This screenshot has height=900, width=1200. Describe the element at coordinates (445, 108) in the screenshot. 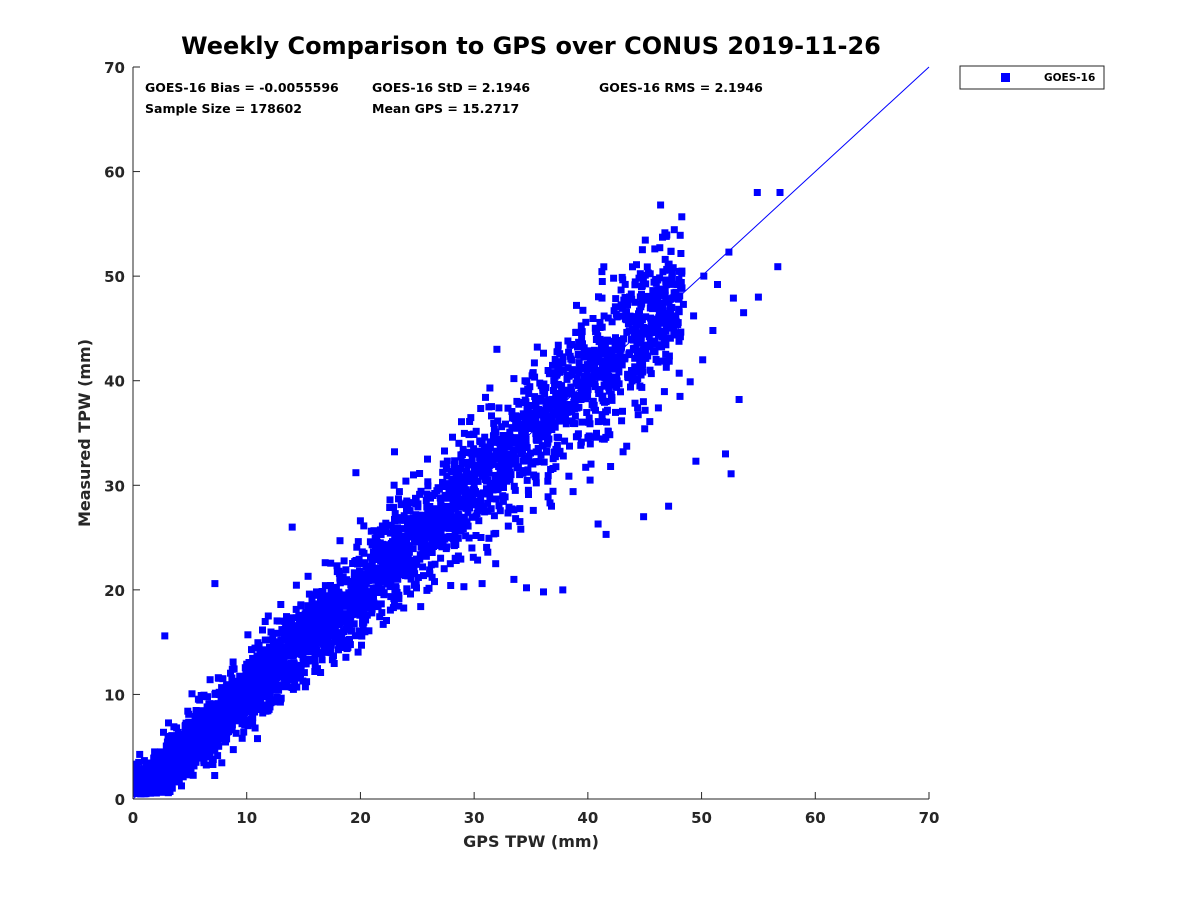

I see `annotation-mean-gps: Mean GPS = 15.2717` at that location.